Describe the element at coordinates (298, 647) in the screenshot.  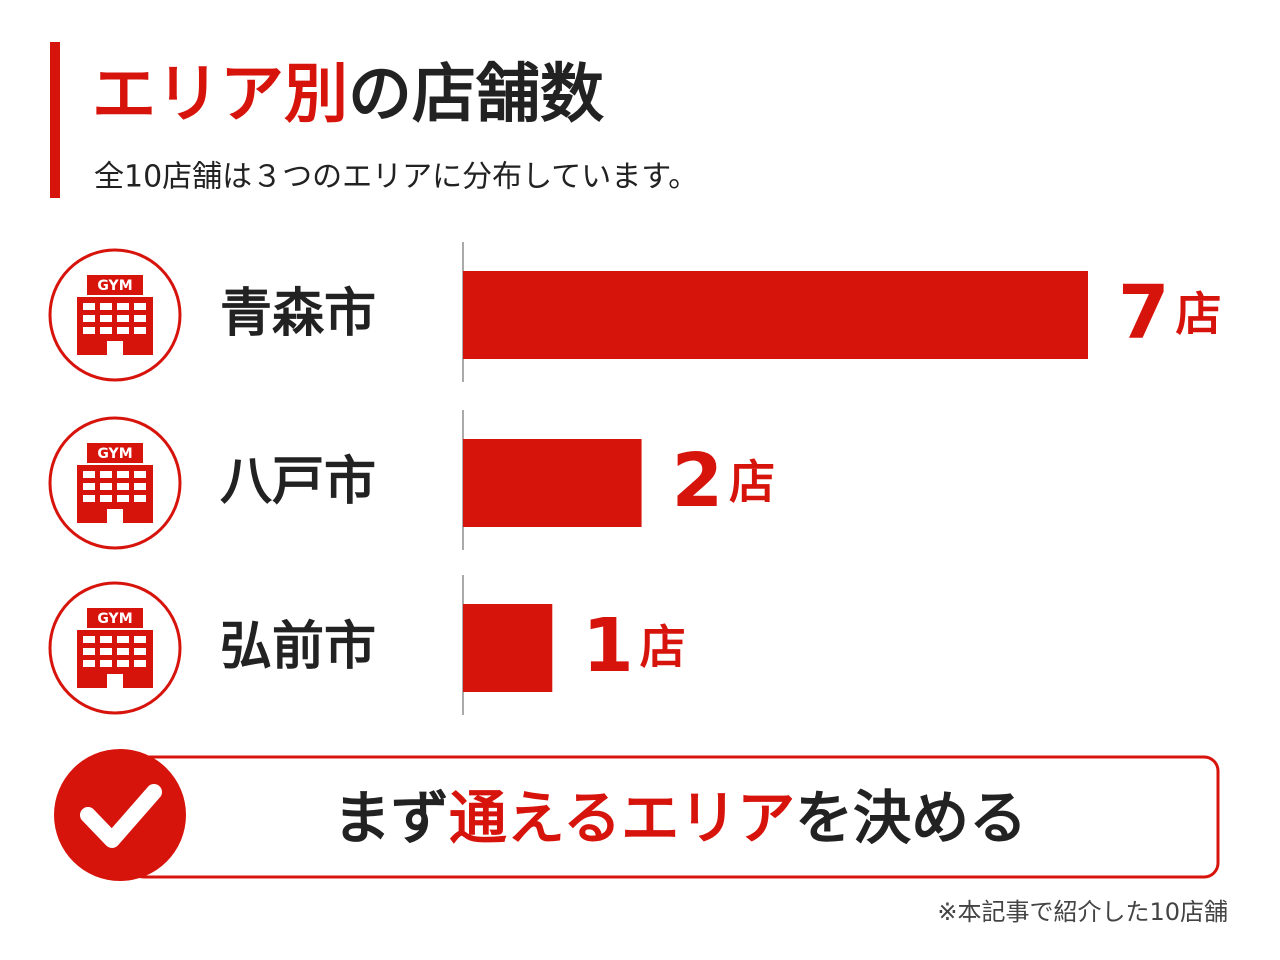
I see `category-label: 弘前市` at that location.